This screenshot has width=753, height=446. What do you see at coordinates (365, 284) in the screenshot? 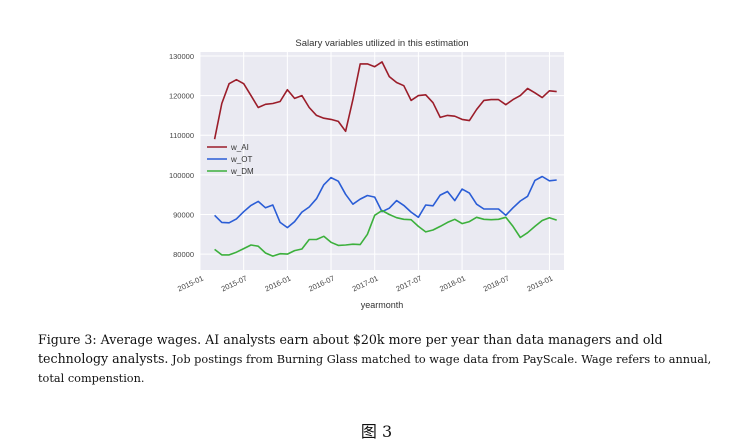
I see `x-tick-label: 2017-01` at bounding box center [365, 284].